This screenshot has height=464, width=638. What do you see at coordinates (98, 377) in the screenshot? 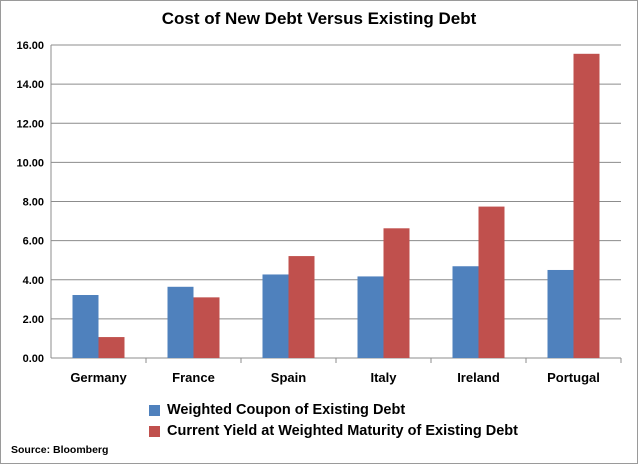
I see `x-tick-label: Germany` at bounding box center [98, 377].